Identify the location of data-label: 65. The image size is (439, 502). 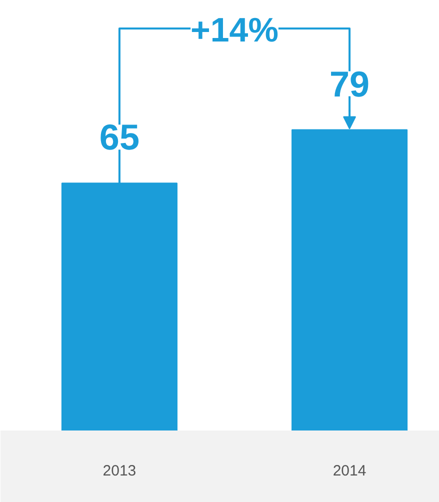
(119, 137).